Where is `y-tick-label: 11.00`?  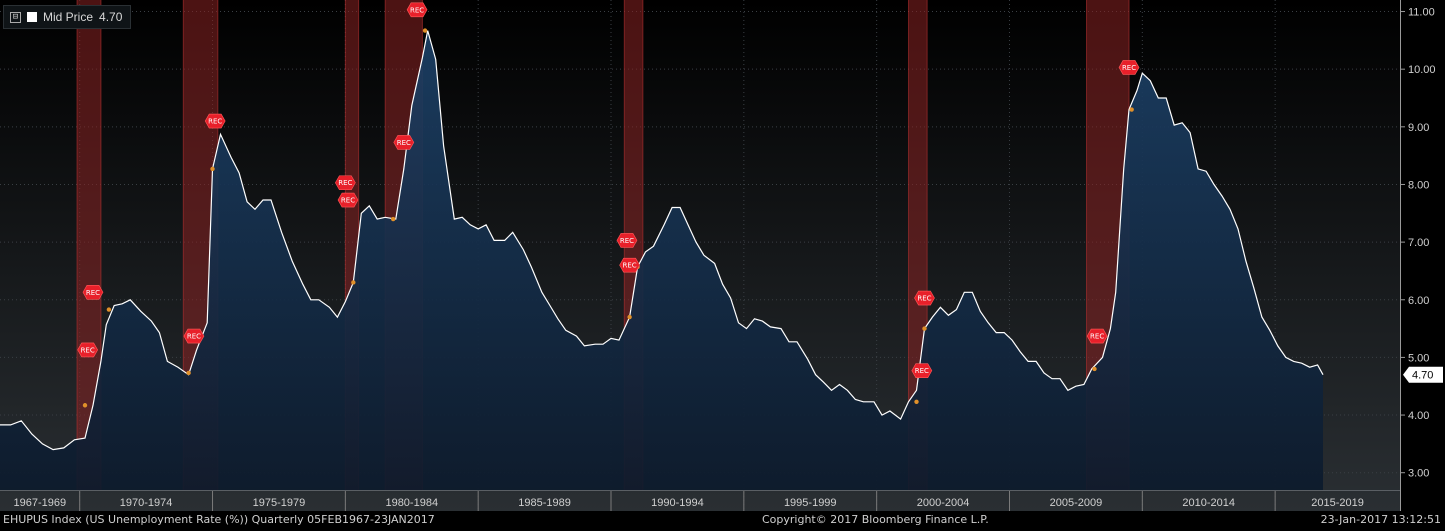
y-tick-label: 11.00 is located at coordinates (1421, 13).